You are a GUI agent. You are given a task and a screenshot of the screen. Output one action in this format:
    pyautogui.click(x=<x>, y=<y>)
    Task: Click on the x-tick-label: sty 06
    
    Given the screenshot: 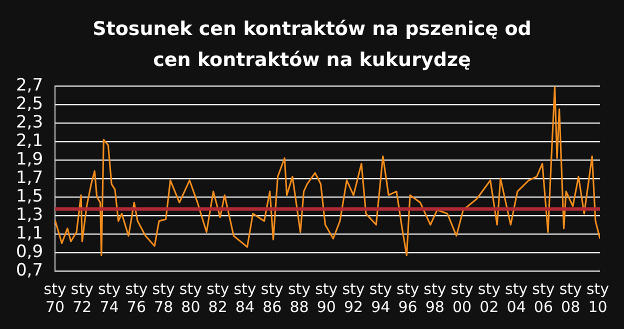 What is the action you would take?
    pyautogui.click(x=543, y=298)
    